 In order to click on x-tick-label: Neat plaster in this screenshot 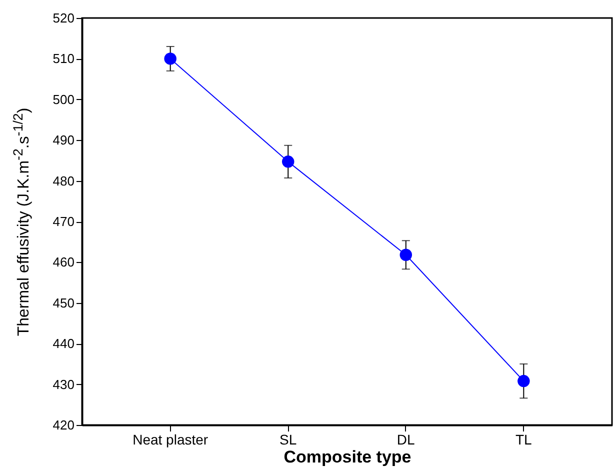, I will do `click(170, 440)`.